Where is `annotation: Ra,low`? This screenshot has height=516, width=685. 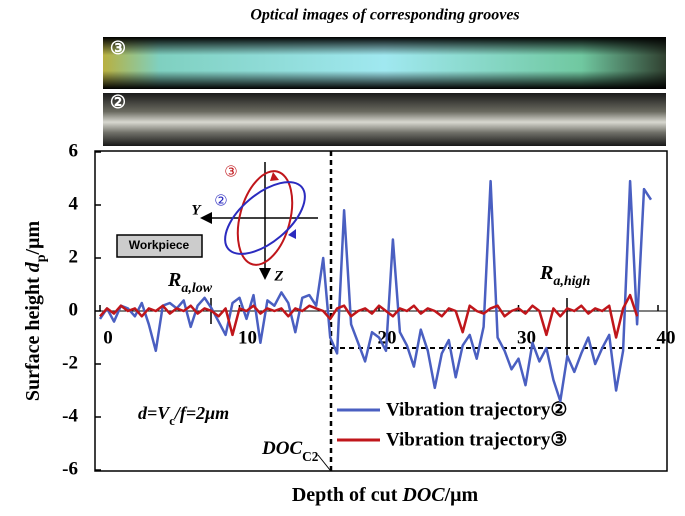 annotation: Ra,low is located at coordinates (190, 282).